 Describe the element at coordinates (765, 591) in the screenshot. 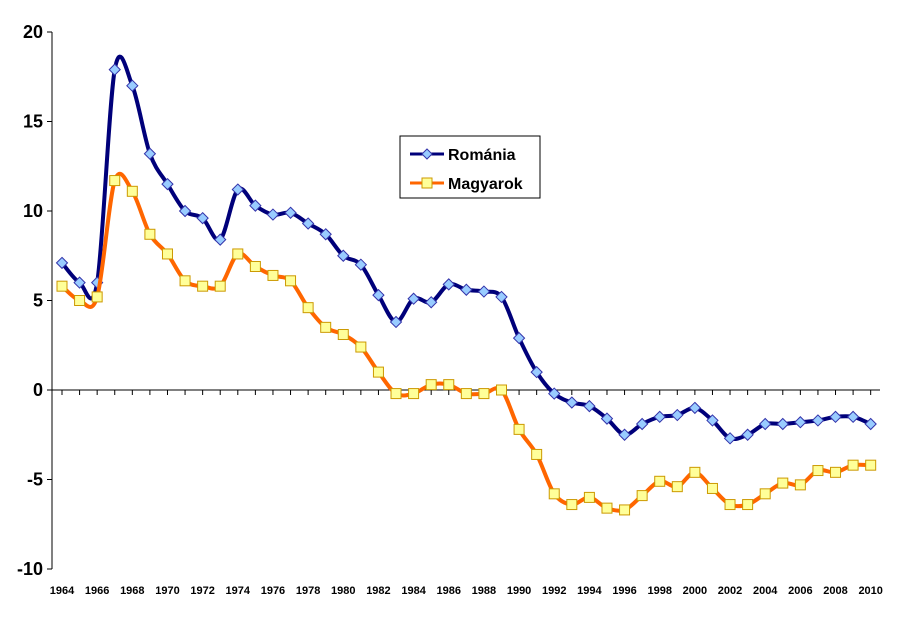

I see `x-tick-label: 2004` at that location.